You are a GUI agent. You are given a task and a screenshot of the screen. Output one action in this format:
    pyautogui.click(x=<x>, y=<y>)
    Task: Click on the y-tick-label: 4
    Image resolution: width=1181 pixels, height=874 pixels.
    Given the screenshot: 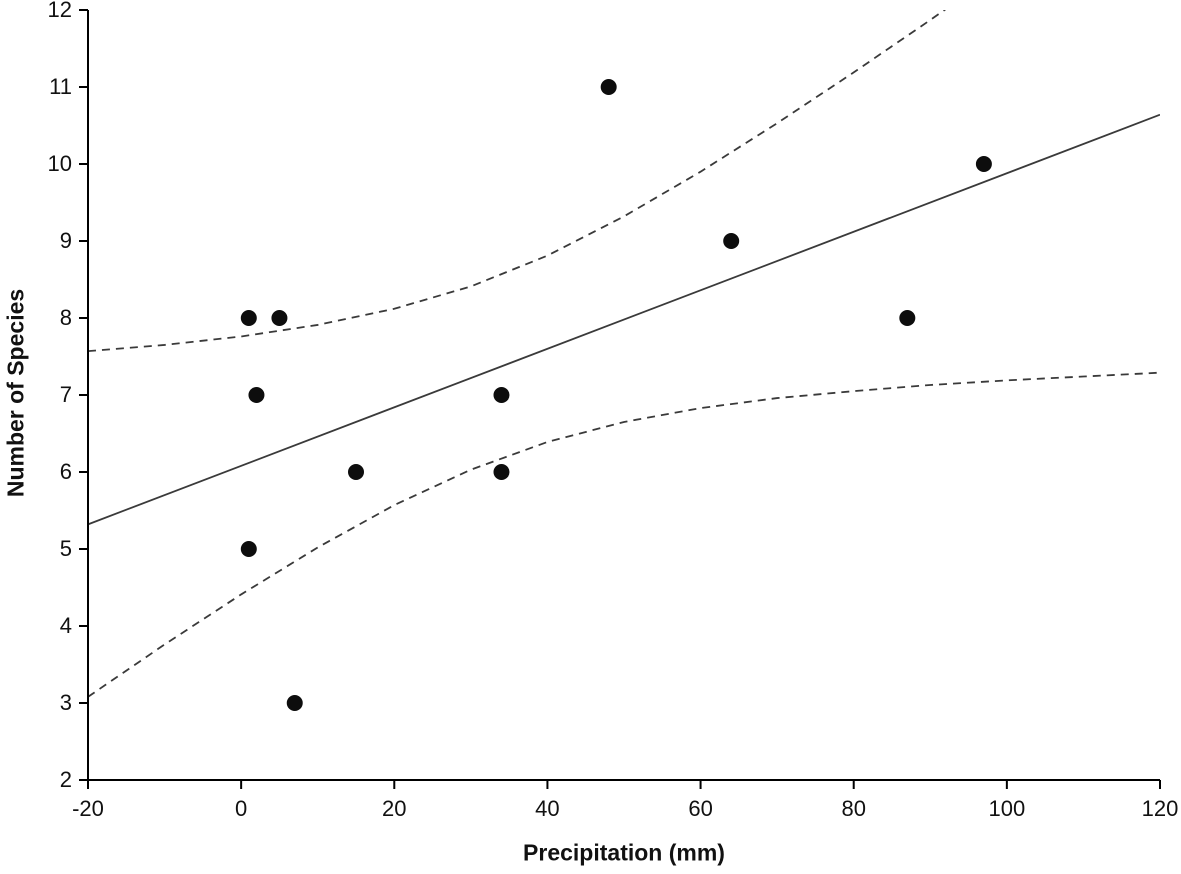 What is the action you would take?
    pyautogui.click(x=66, y=625)
    